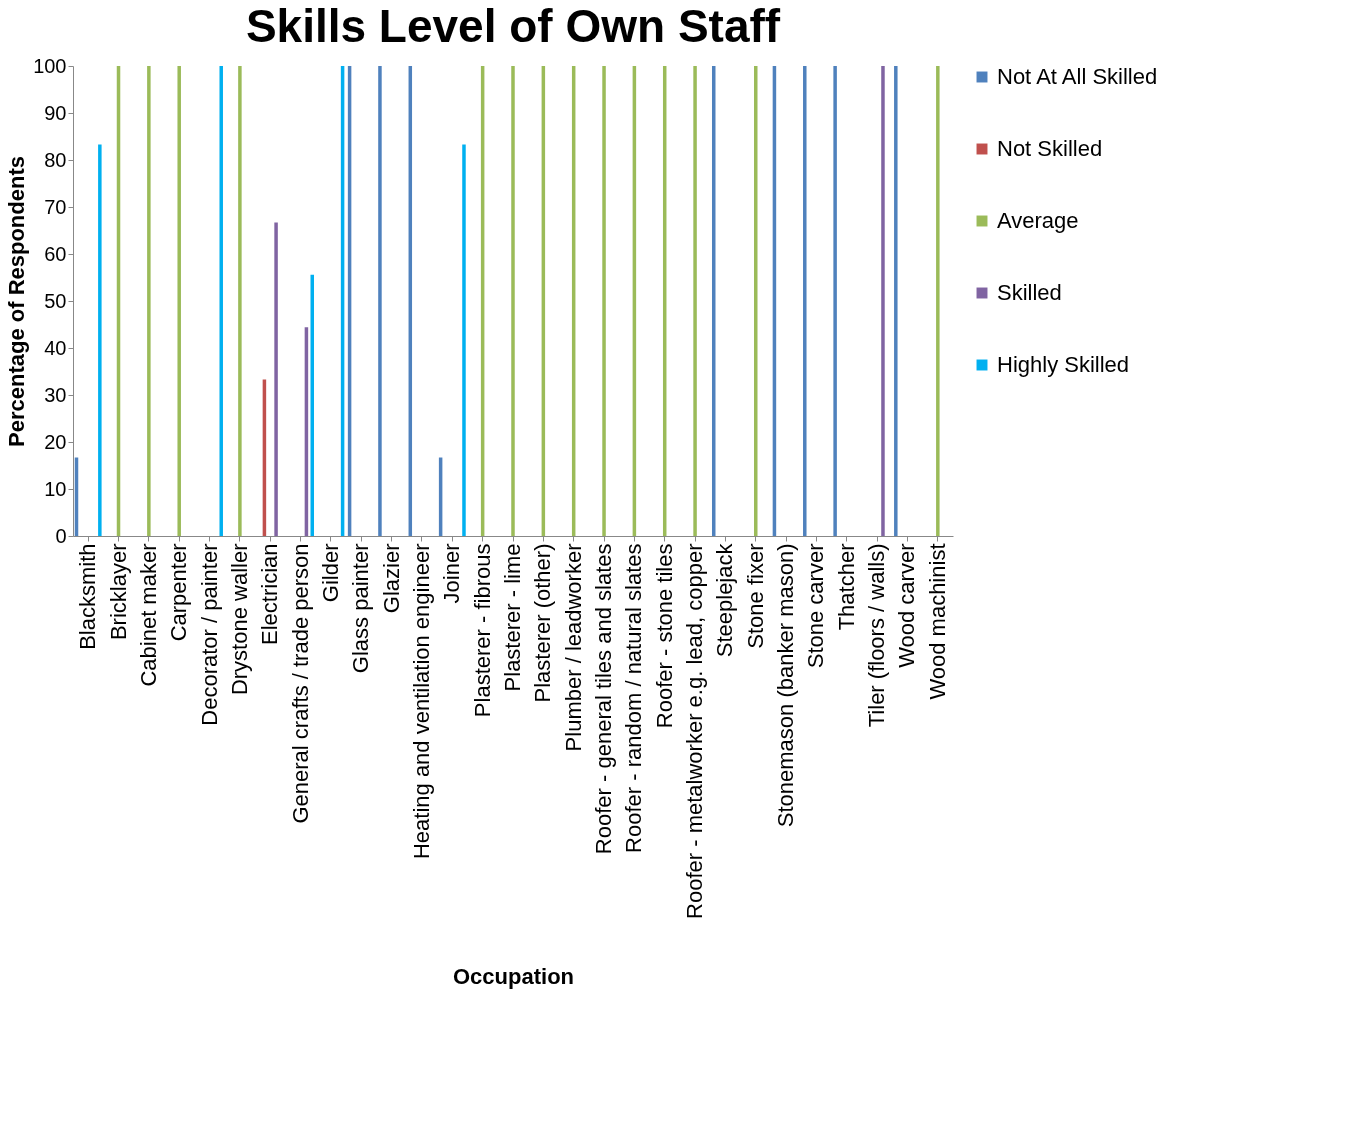 This screenshot has width=1370, height=1133. I want to click on x-tick-label: Decorator / painter, so click(209, 634).